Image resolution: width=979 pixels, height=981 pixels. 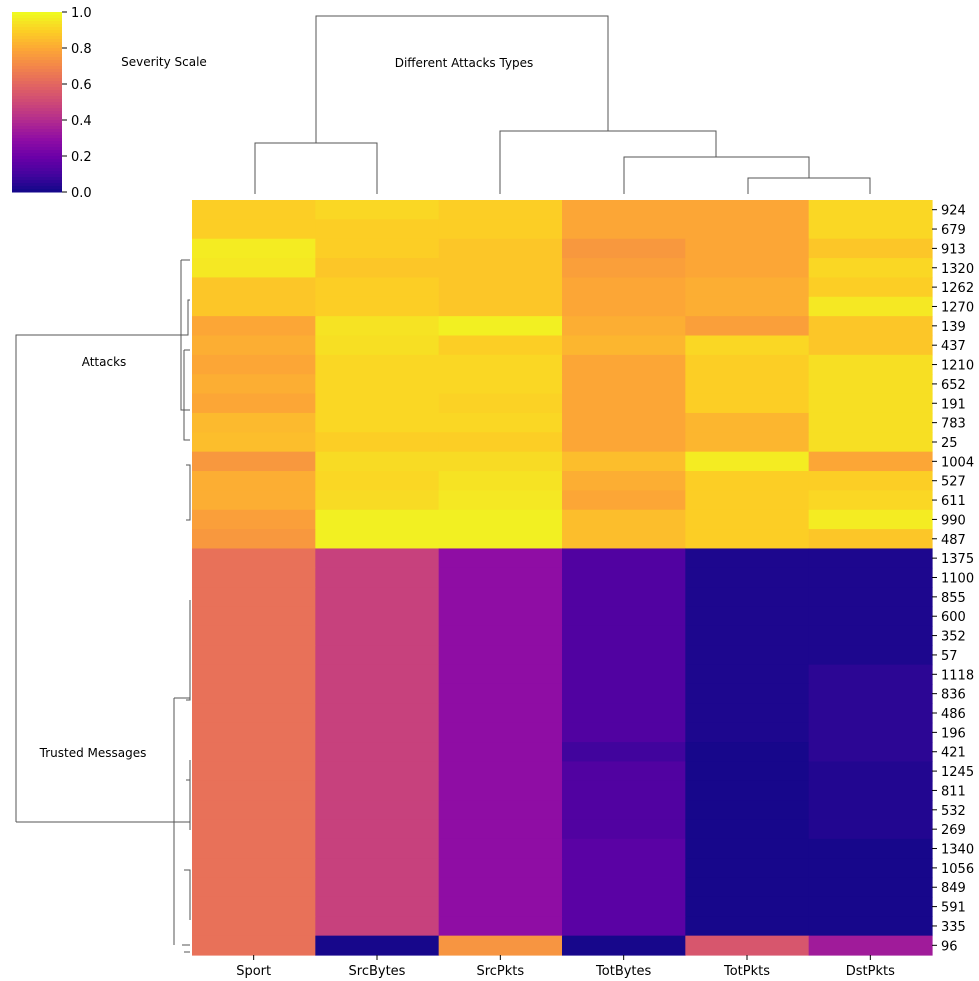 What do you see at coordinates (949, 946) in the screenshot?
I see `y-tick-label: 96` at bounding box center [949, 946].